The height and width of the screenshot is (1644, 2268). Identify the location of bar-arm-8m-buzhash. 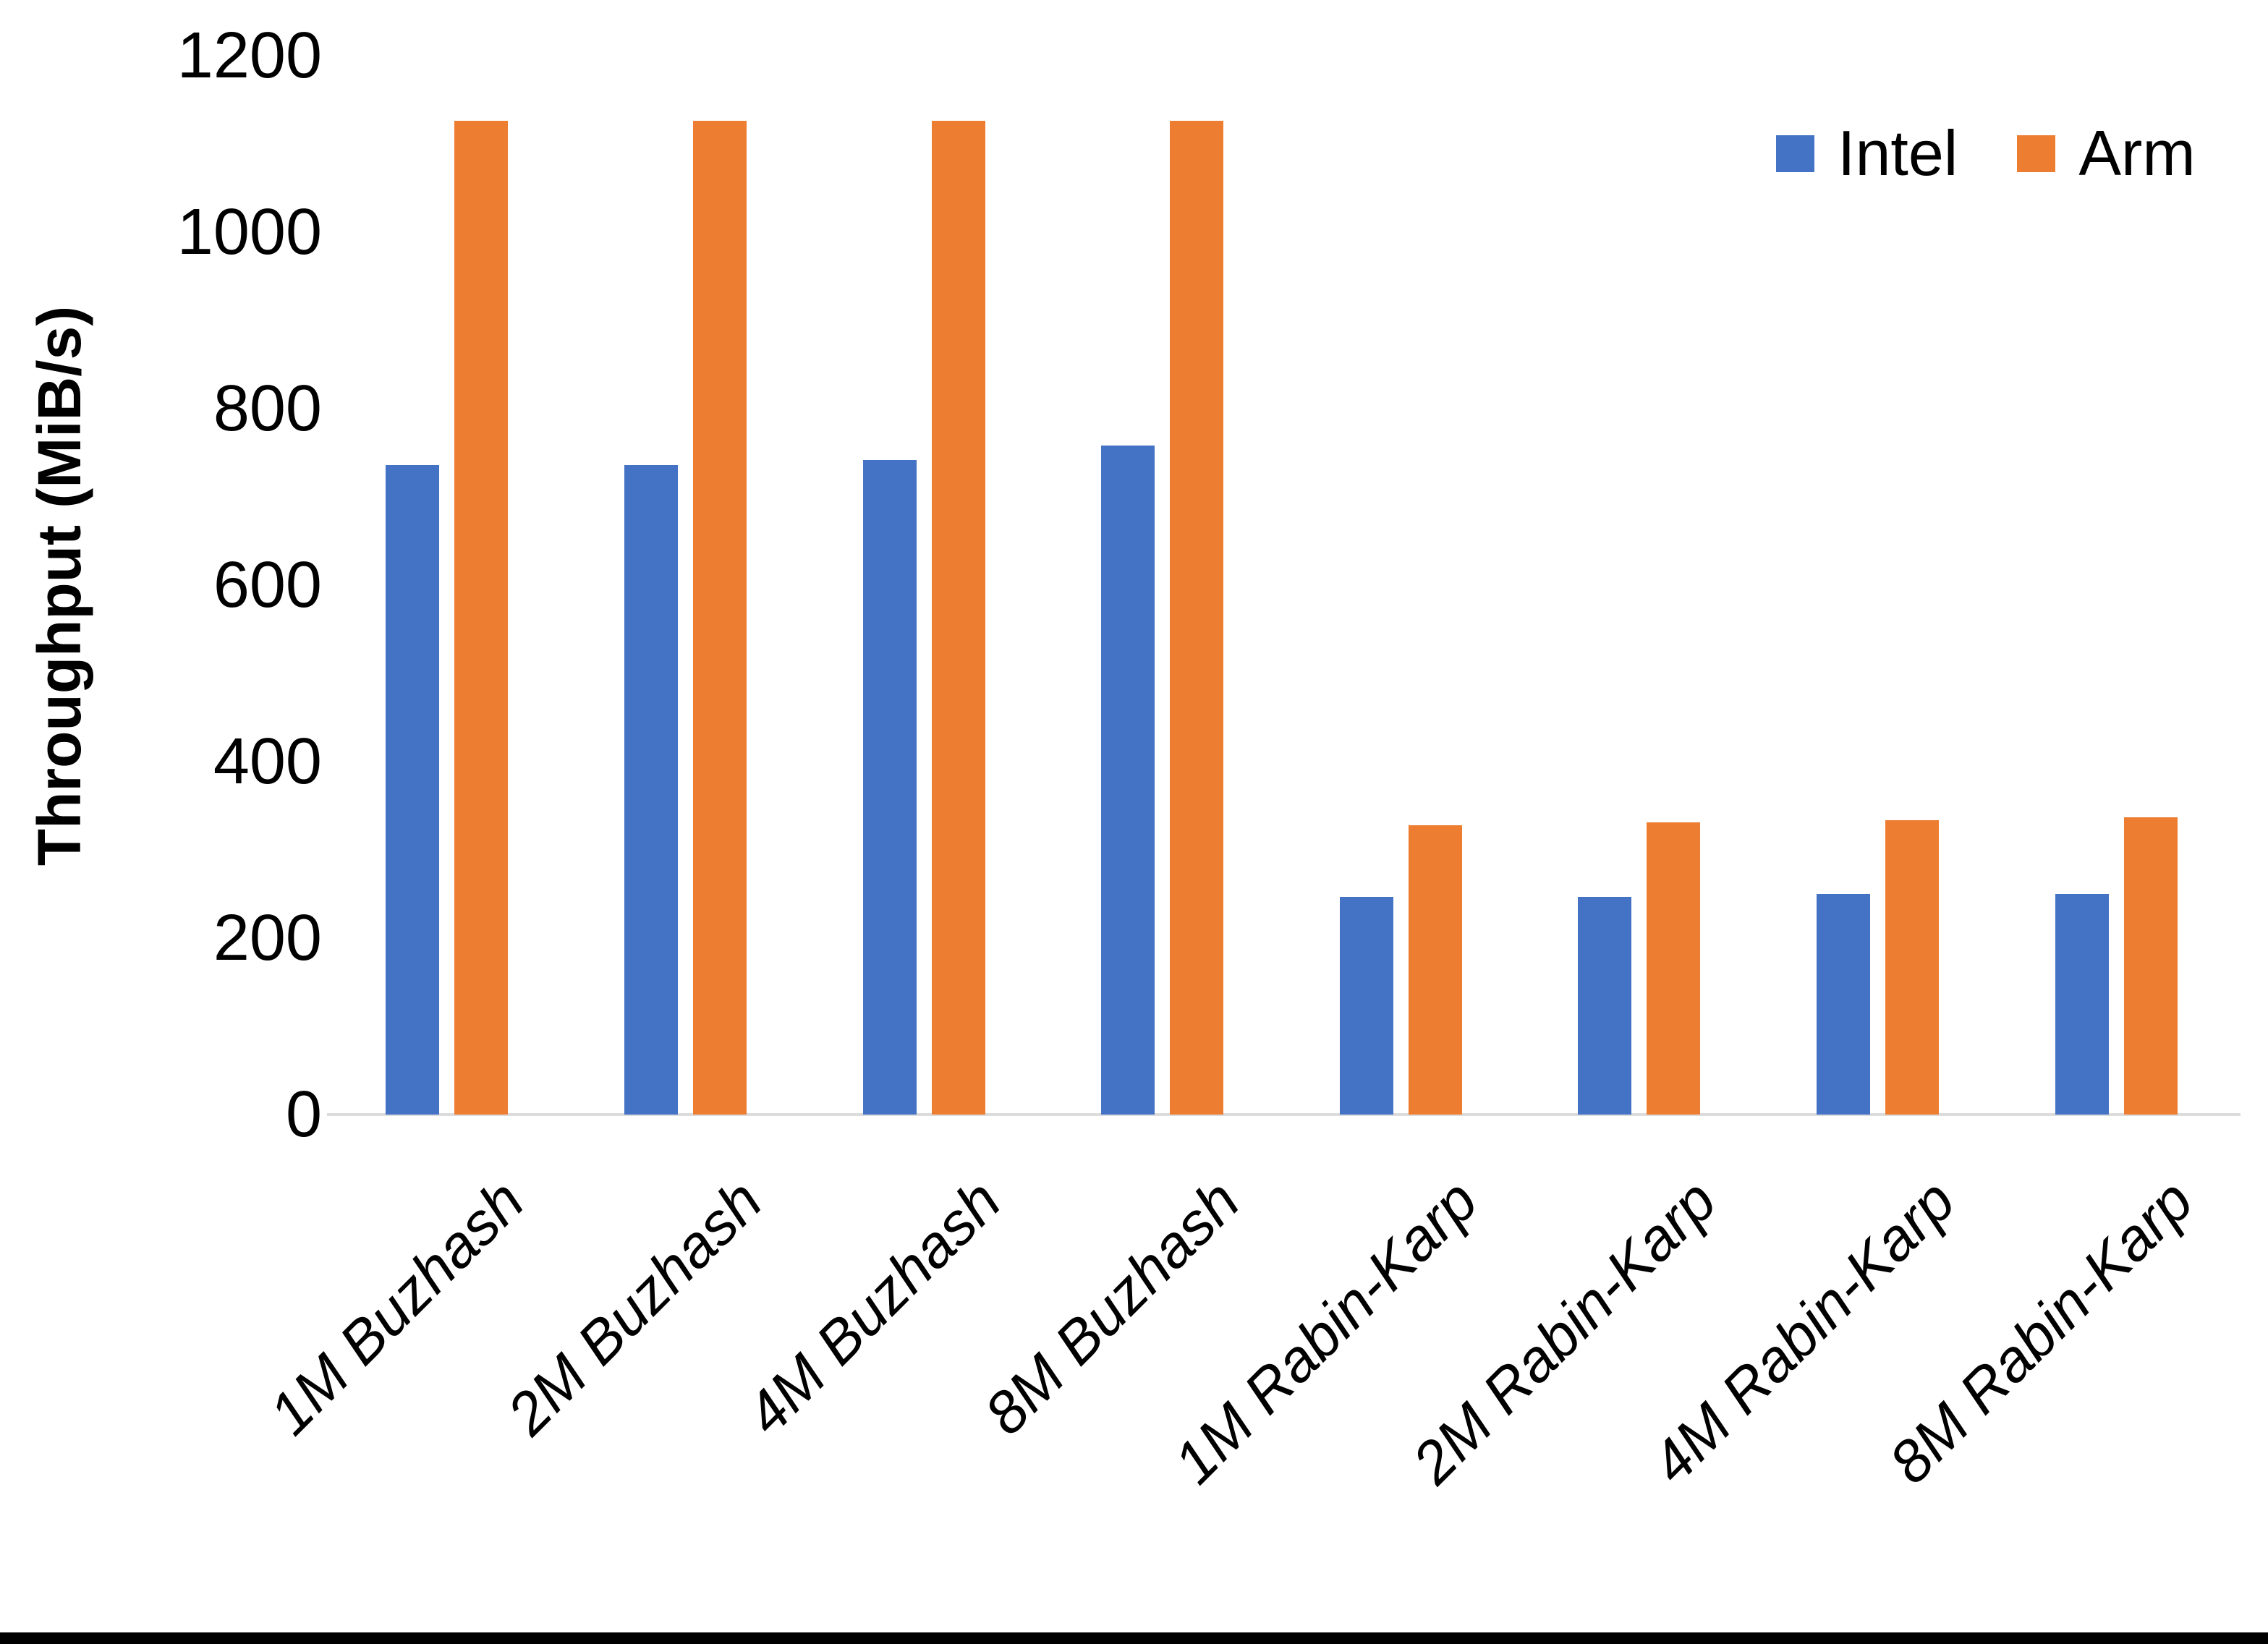
(1196, 618).